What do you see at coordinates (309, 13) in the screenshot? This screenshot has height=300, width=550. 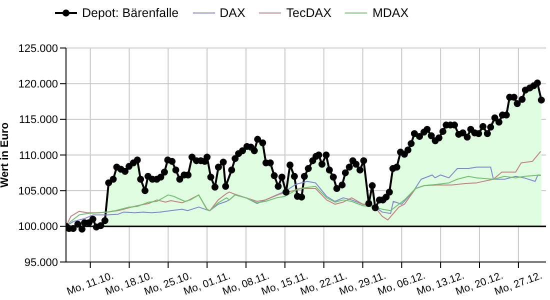 I see `legend-label: TecDAX` at bounding box center [309, 13].